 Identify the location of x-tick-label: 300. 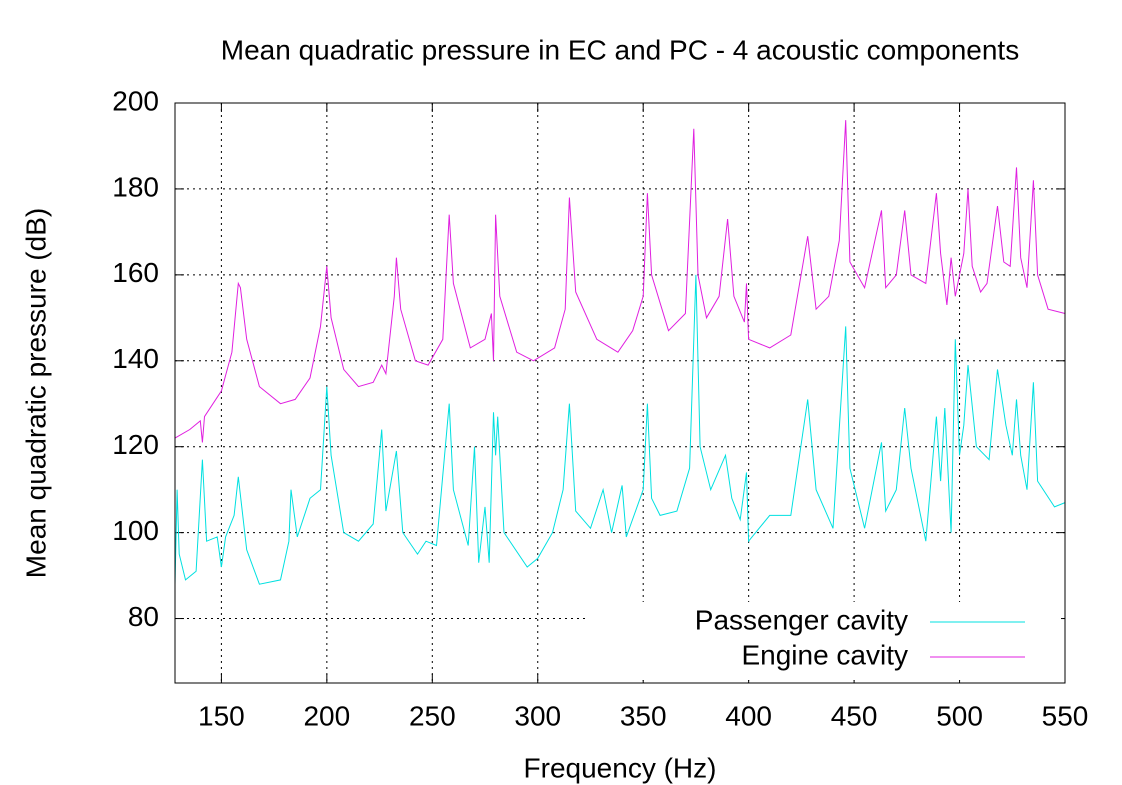
(537, 715).